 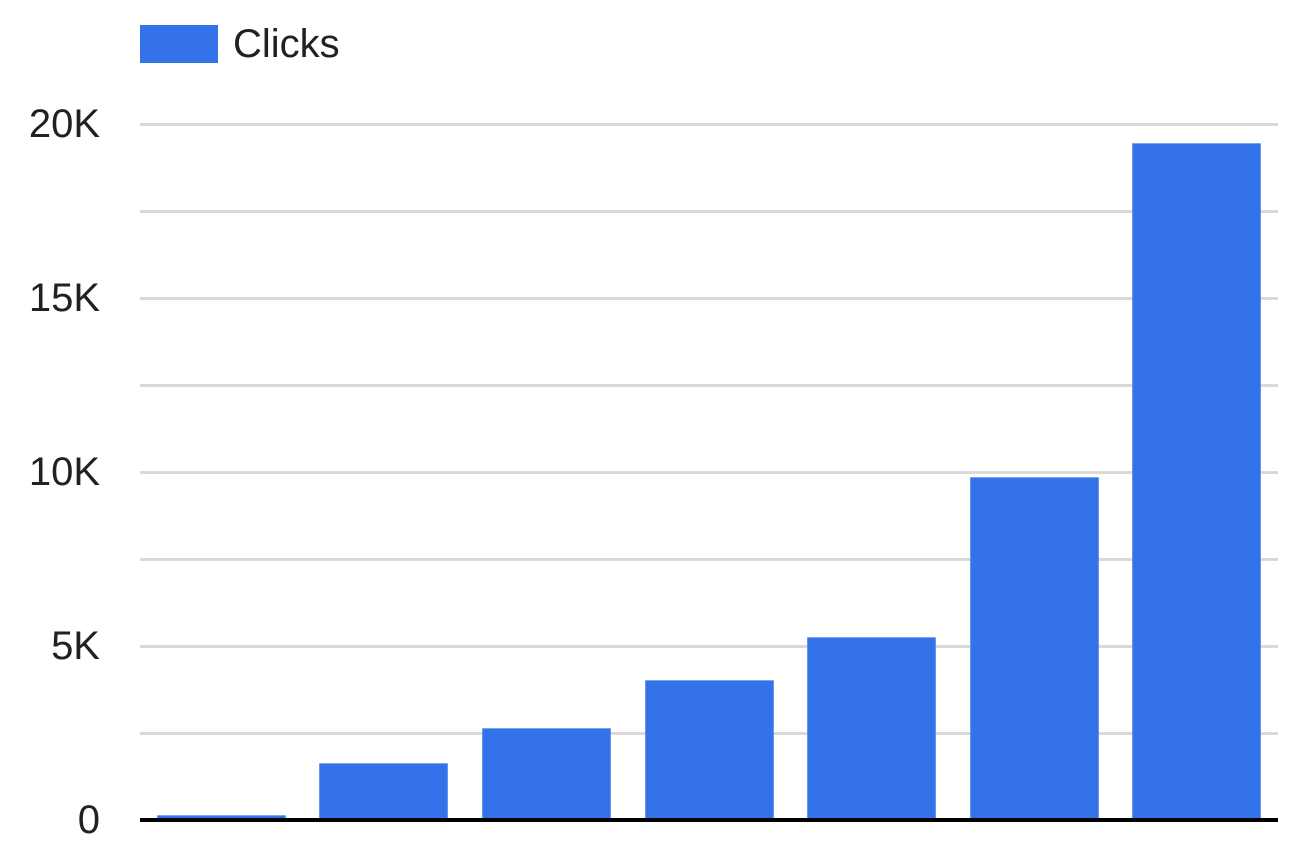 What do you see at coordinates (179, 44) in the screenshot?
I see `legend-swatch-clicks` at bounding box center [179, 44].